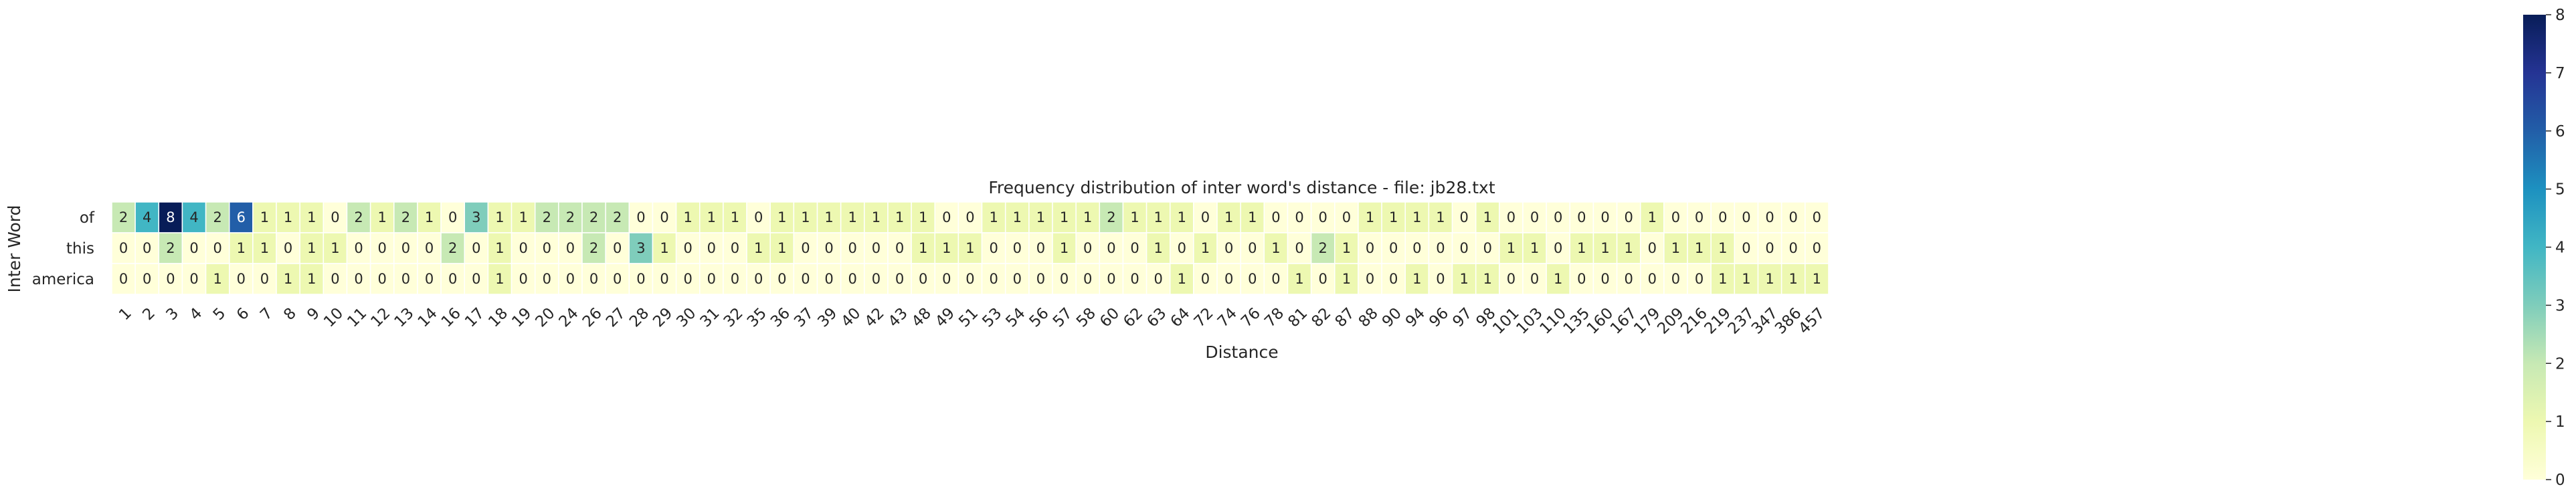 The width and height of the screenshot is (2576, 499). I want to click on column-tick-label: 51, so click(968, 317).